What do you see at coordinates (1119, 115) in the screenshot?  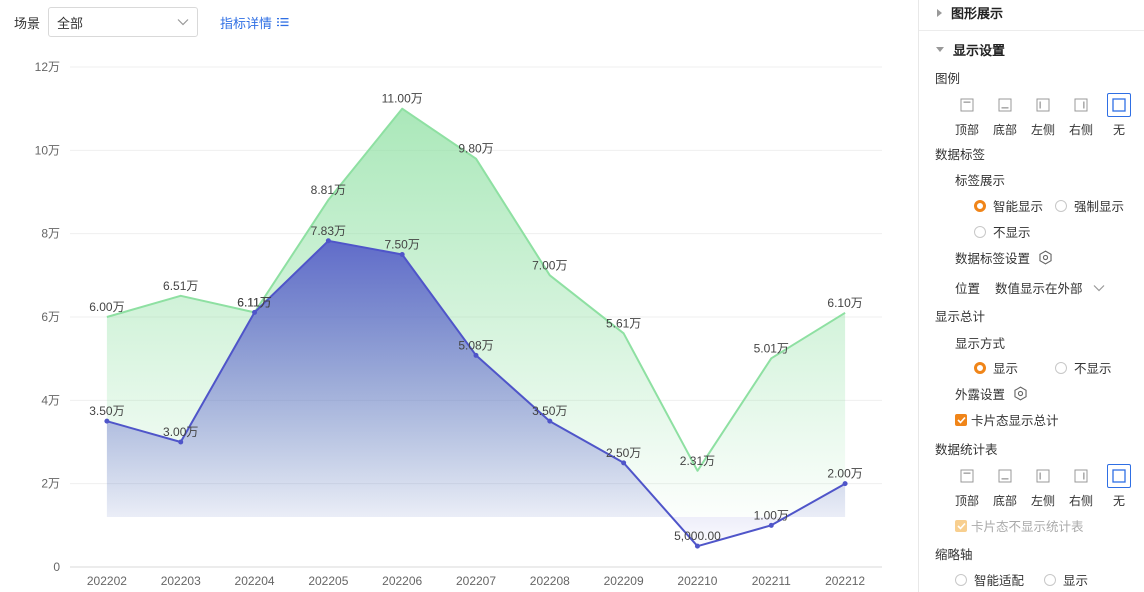 I see `legend-option: 无` at bounding box center [1119, 115].